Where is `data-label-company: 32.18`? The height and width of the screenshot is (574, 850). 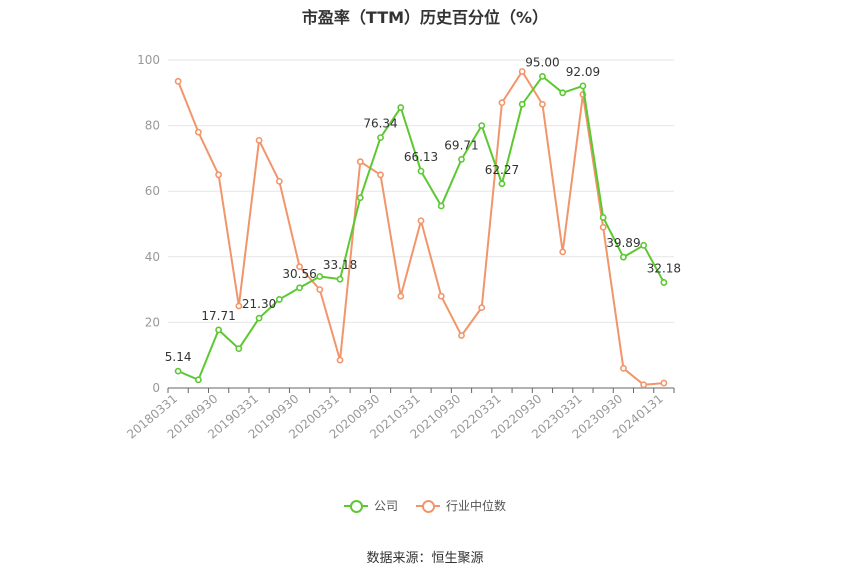
data-label-company: 32.18 is located at coordinates (664, 268).